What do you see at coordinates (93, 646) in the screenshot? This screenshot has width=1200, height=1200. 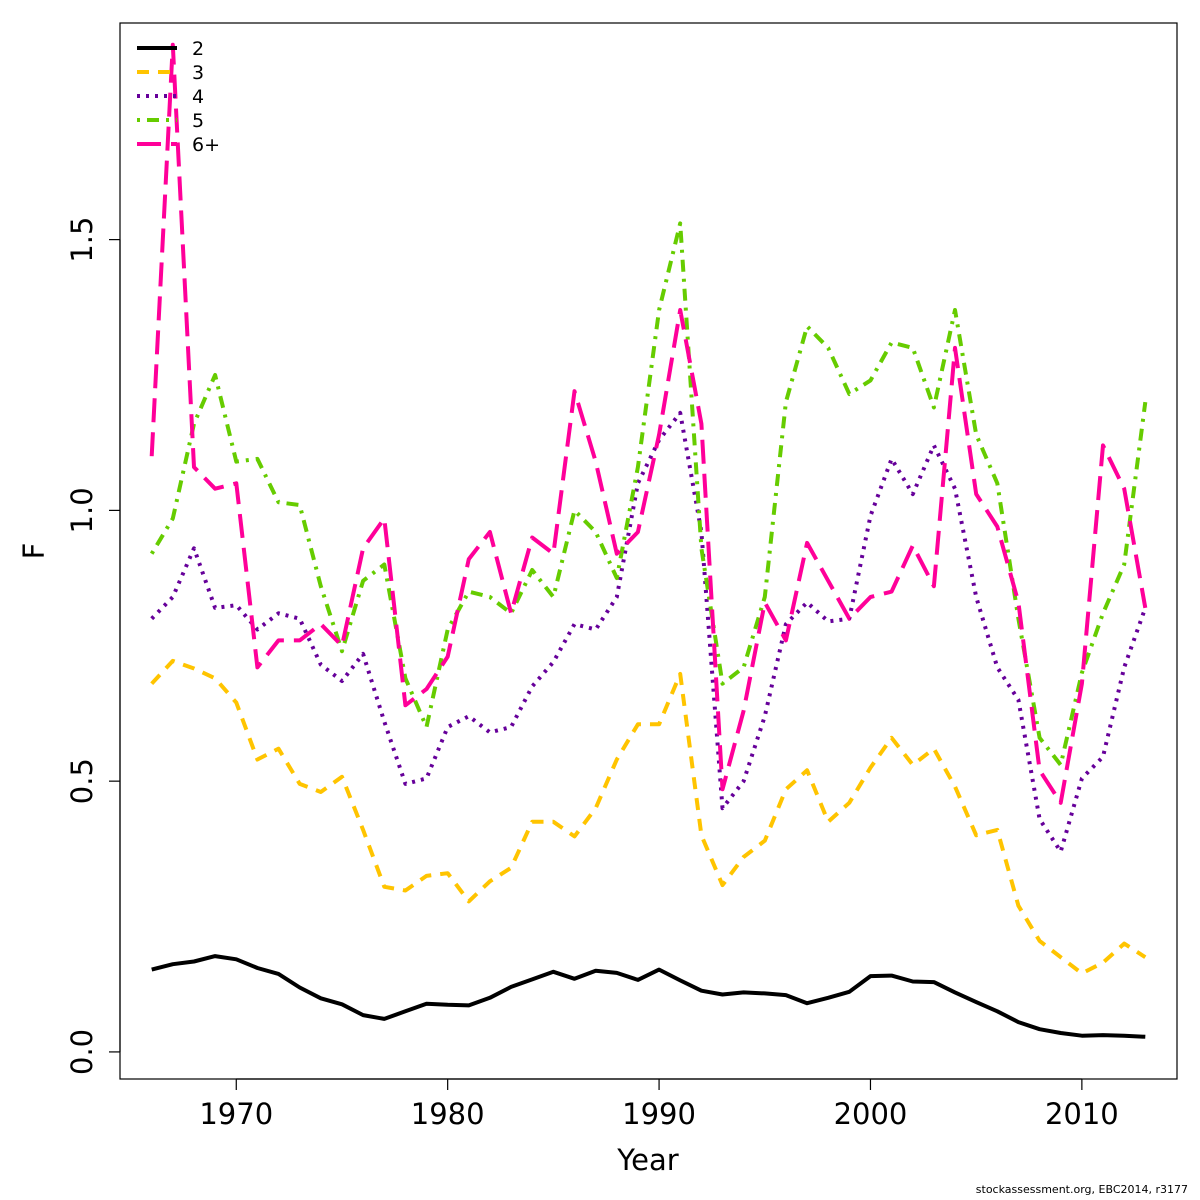 I see `y-axis: 0.0 0.5 1.0 1.5` at bounding box center [93, 646].